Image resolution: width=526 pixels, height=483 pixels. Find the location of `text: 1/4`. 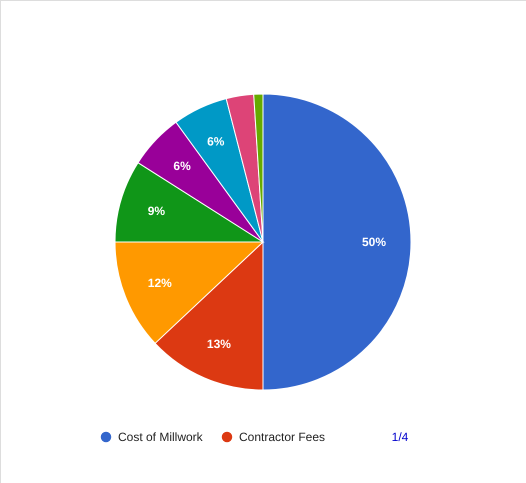

text: 1/4 is located at coordinates (400, 437).